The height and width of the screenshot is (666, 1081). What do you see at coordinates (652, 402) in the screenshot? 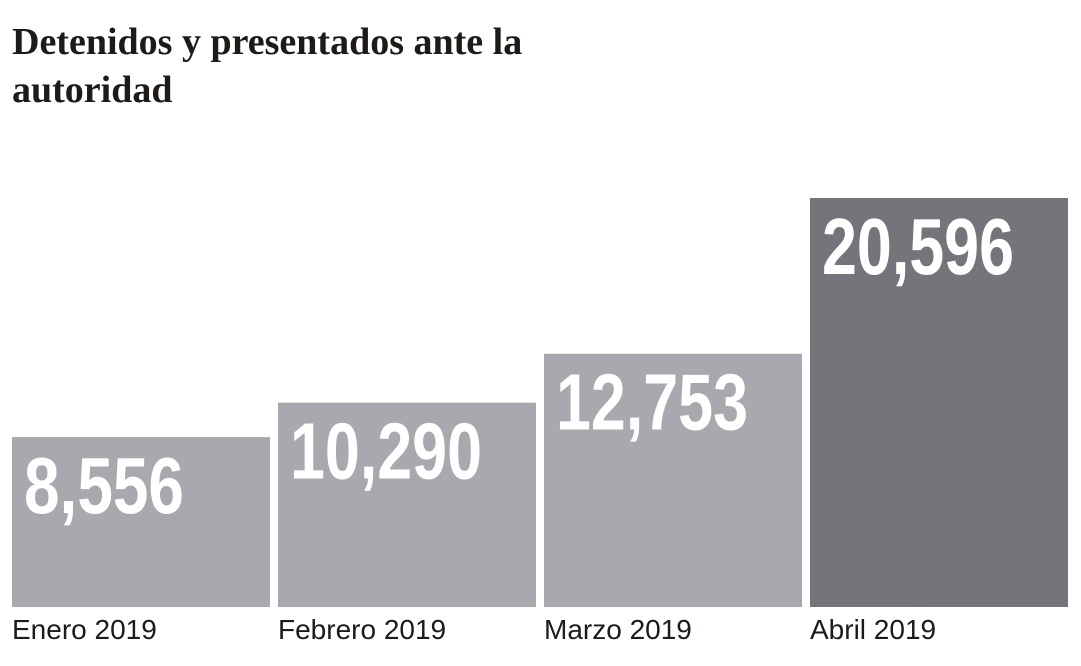
I see `value-label: 12,753` at bounding box center [652, 402].